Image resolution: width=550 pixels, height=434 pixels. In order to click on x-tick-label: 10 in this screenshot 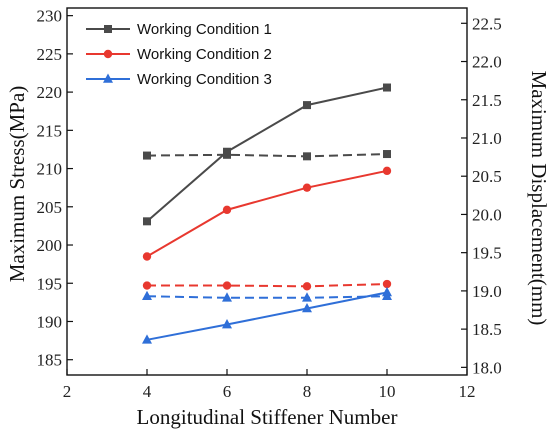, I will do `click(387, 391)`.